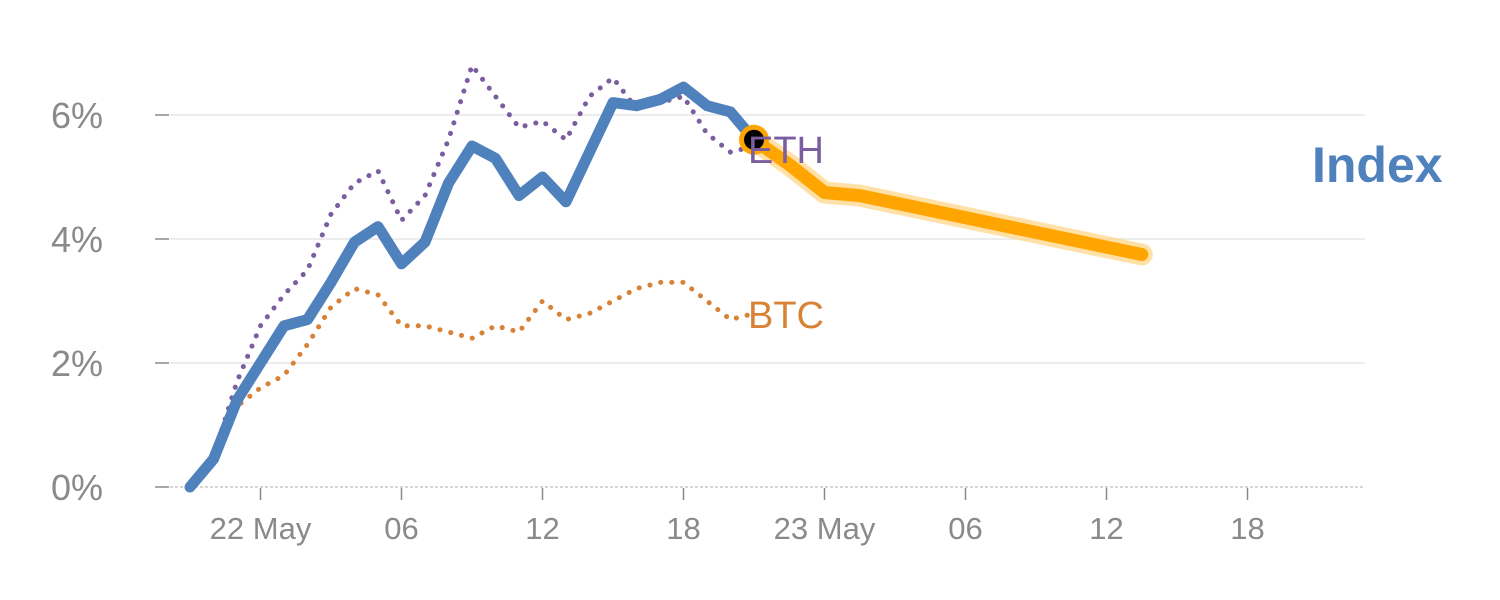 This screenshot has width=1500, height=600. I want to click on btc-series-line, so click(472, 384).